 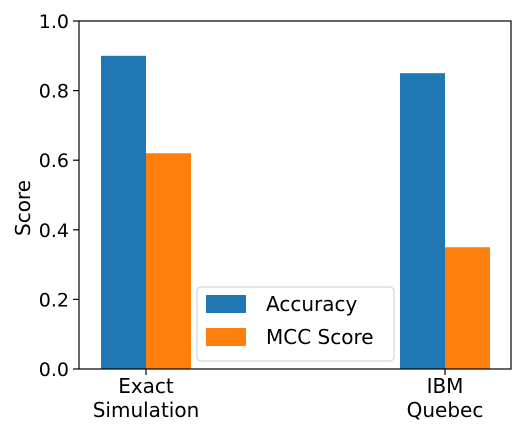 I want to click on y-tick-label: 1.0, so click(x=54, y=22).